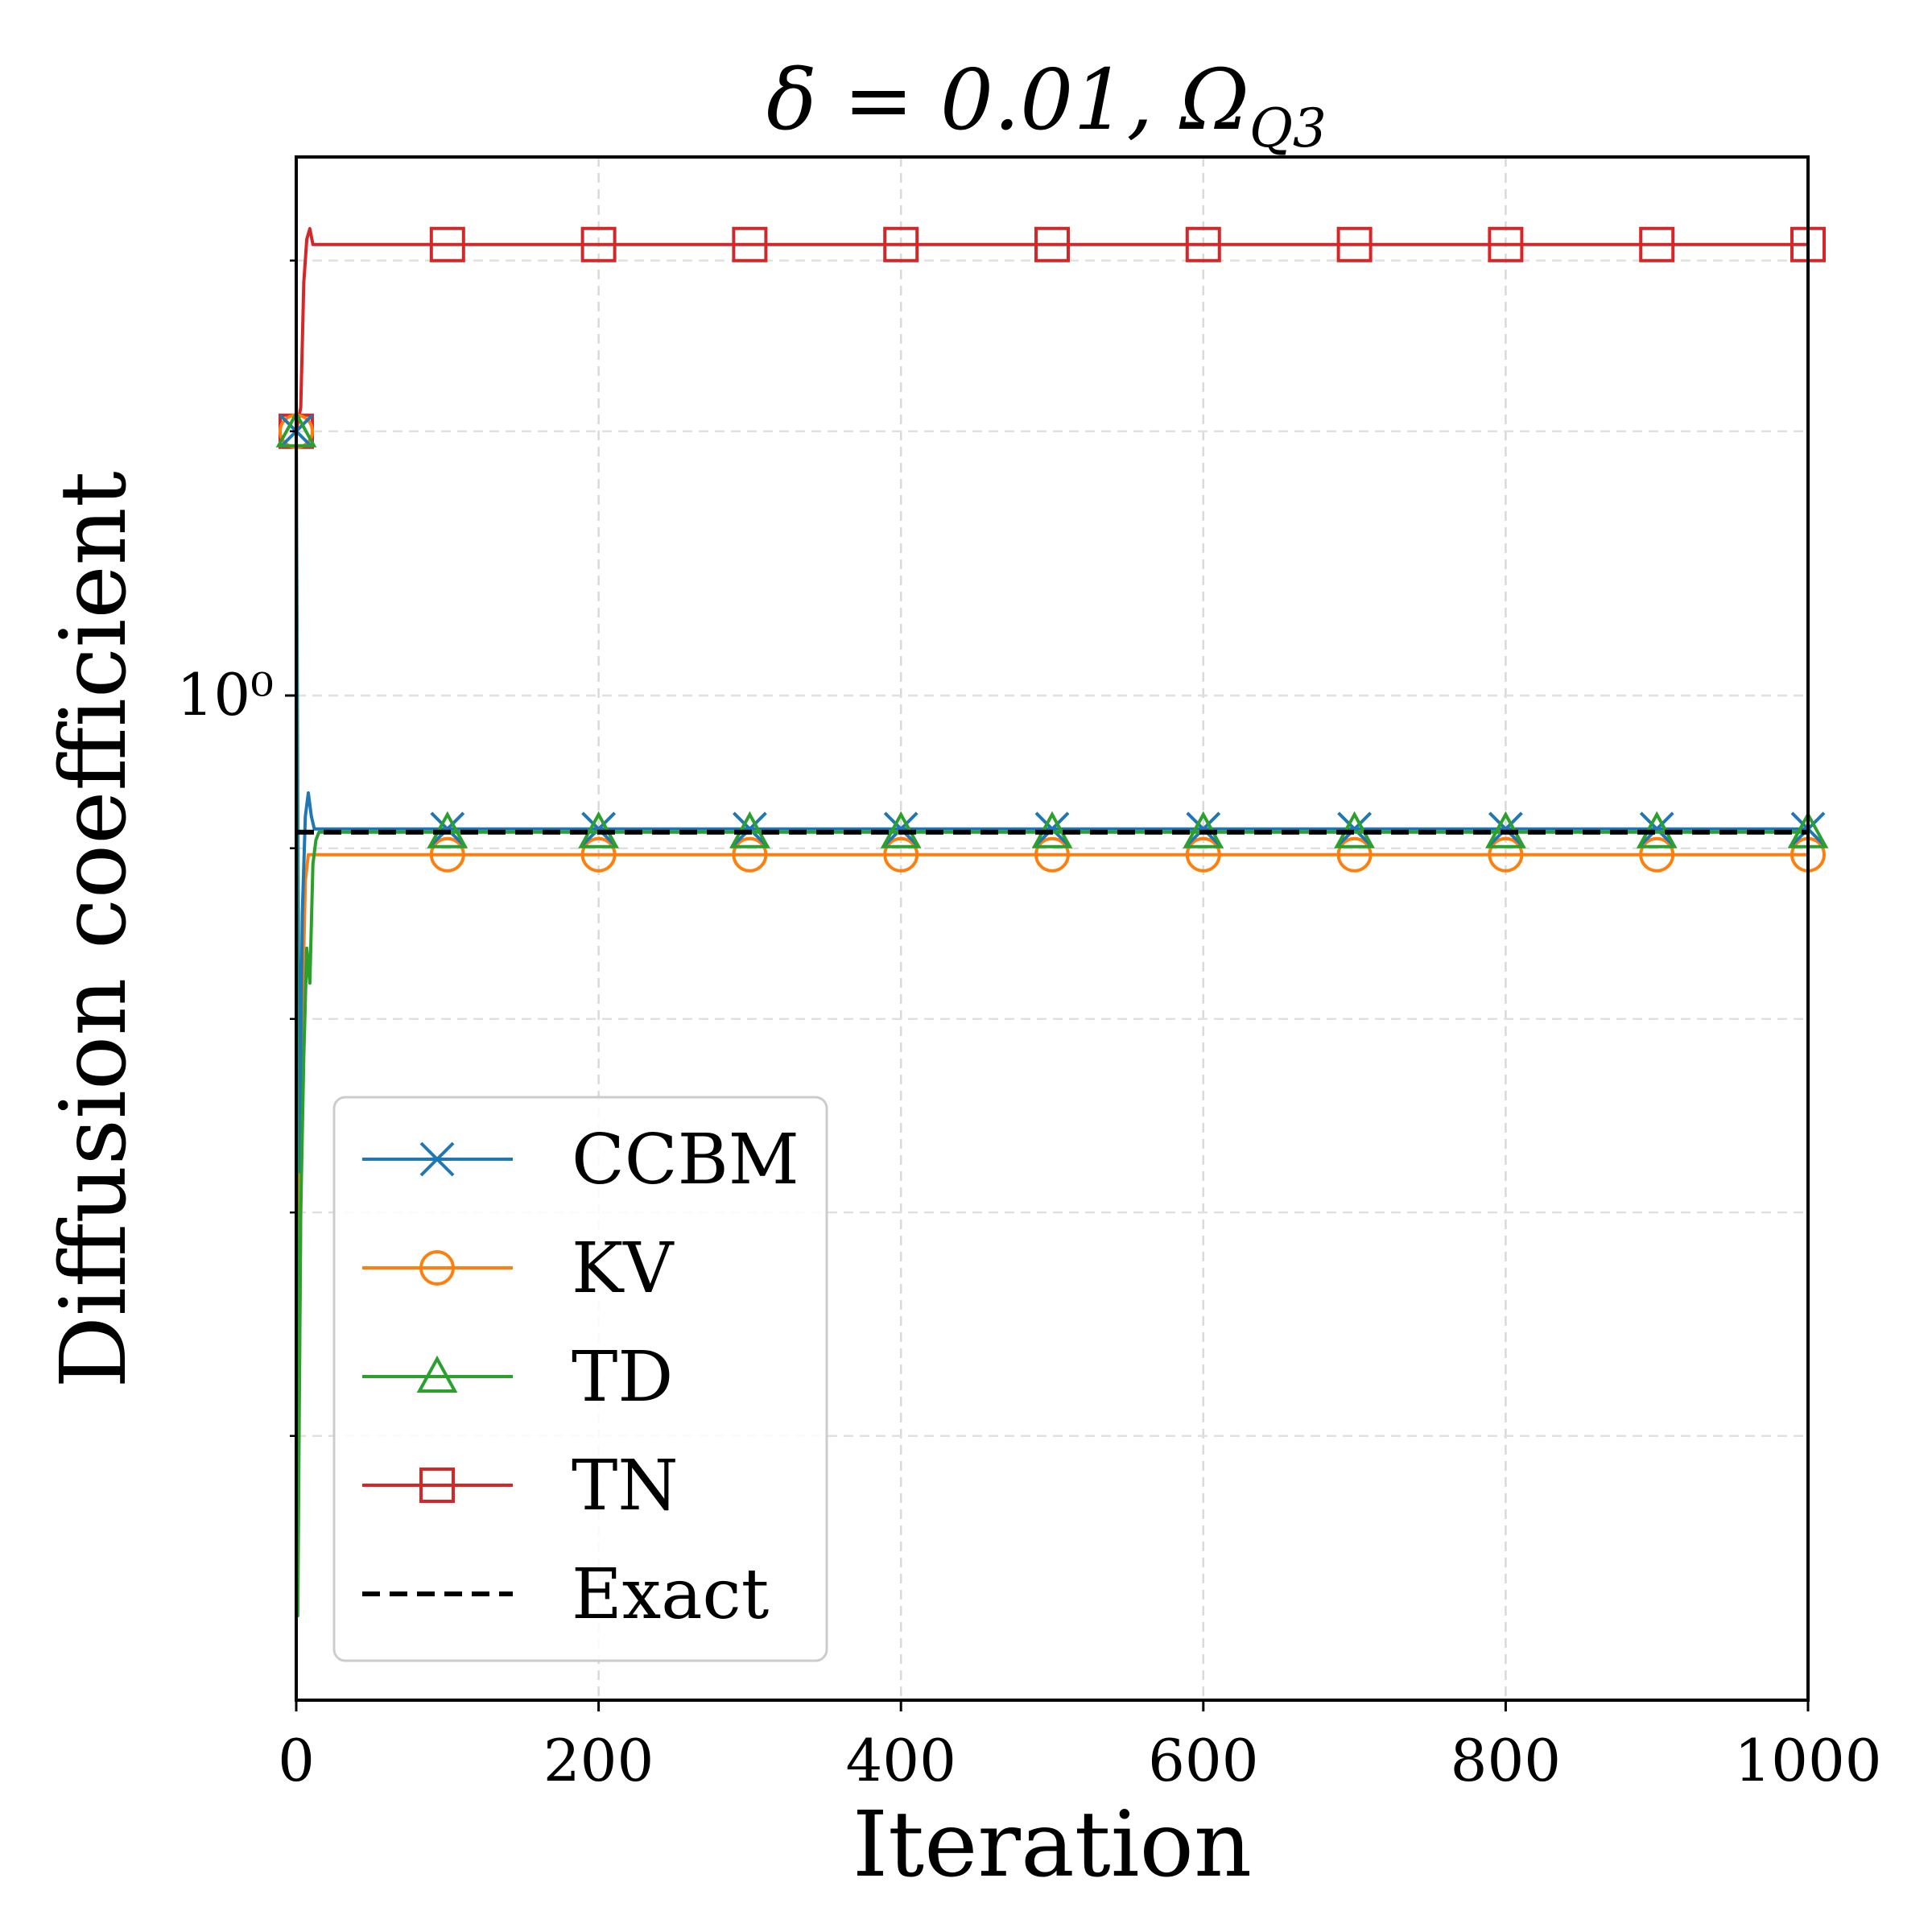  What do you see at coordinates (1051, 329) in the screenshot?
I see `series-line-tn` at bounding box center [1051, 329].